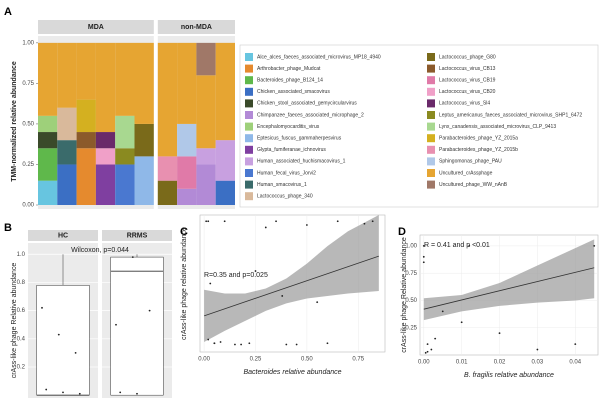 The image size is (600, 400). What do you see at coordinates (462, 363) in the screenshot?
I see `x-tick-label: 0.01` at bounding box center [462, 363].